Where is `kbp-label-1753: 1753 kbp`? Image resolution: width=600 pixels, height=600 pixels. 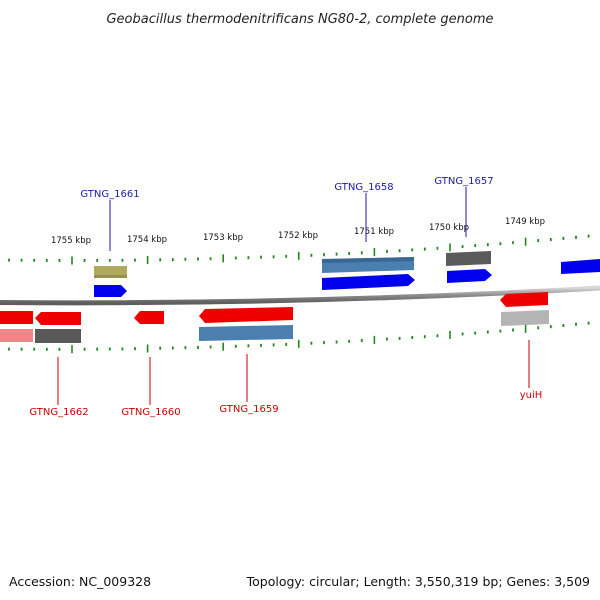
kbp-label-1753: 1753 kbp is located at coordinates (223, 238).